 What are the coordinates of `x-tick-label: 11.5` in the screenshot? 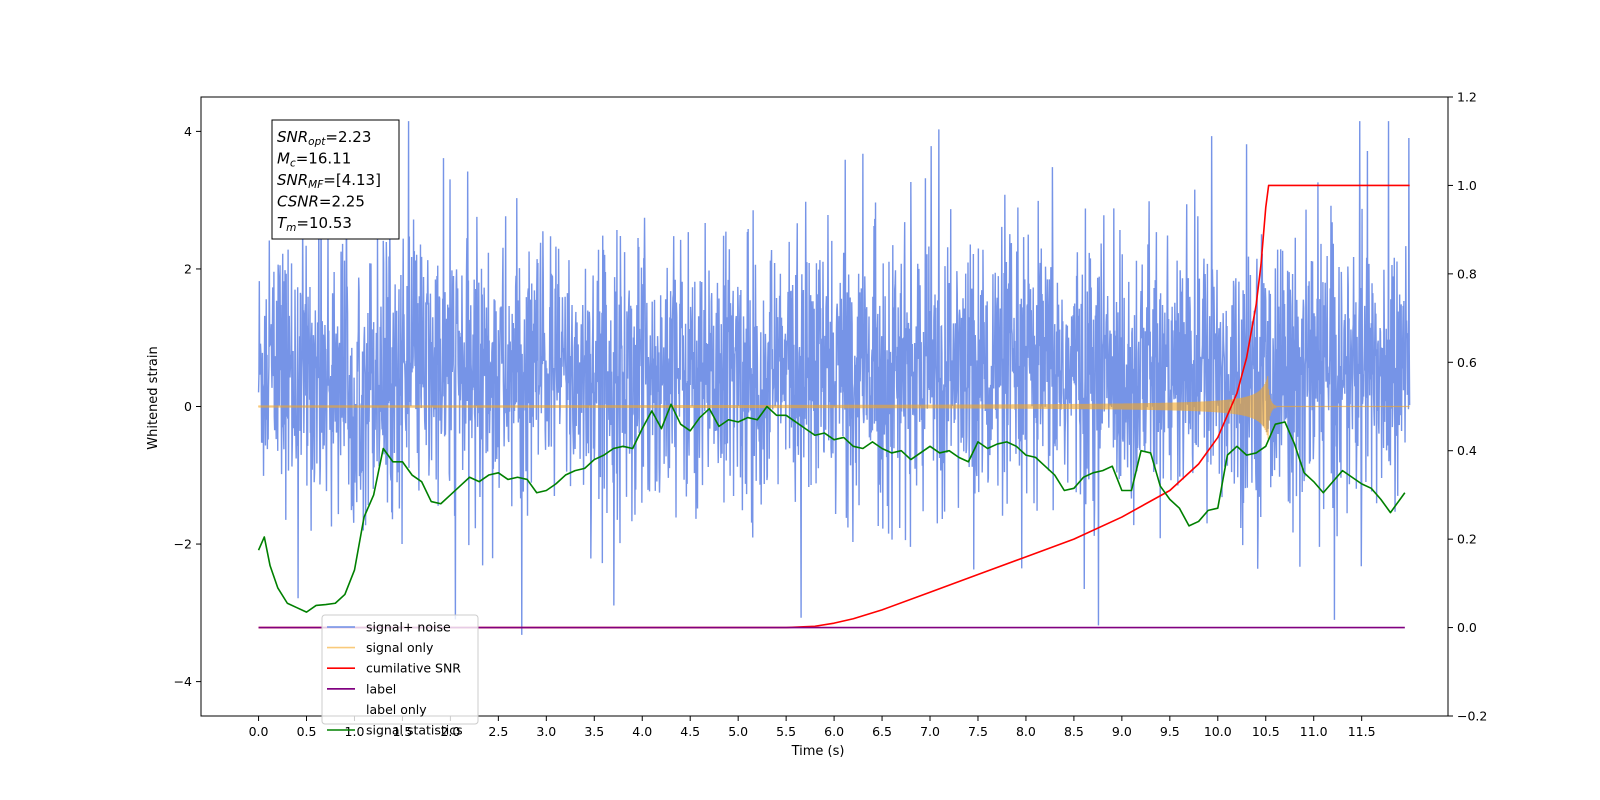 It's located at (1362, 731).